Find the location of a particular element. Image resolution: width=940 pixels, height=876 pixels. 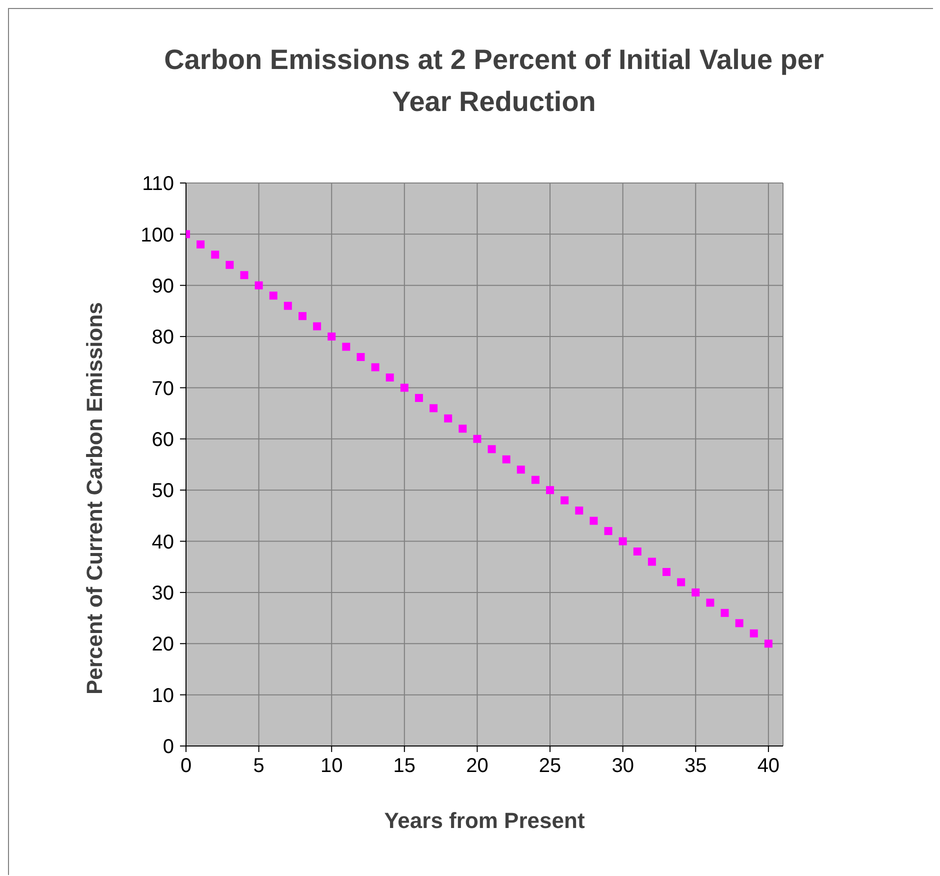

chart-title: Carbon Emissions at 2 Percent of Initial Value per Year Reduction is located at coordinates (494, 81).